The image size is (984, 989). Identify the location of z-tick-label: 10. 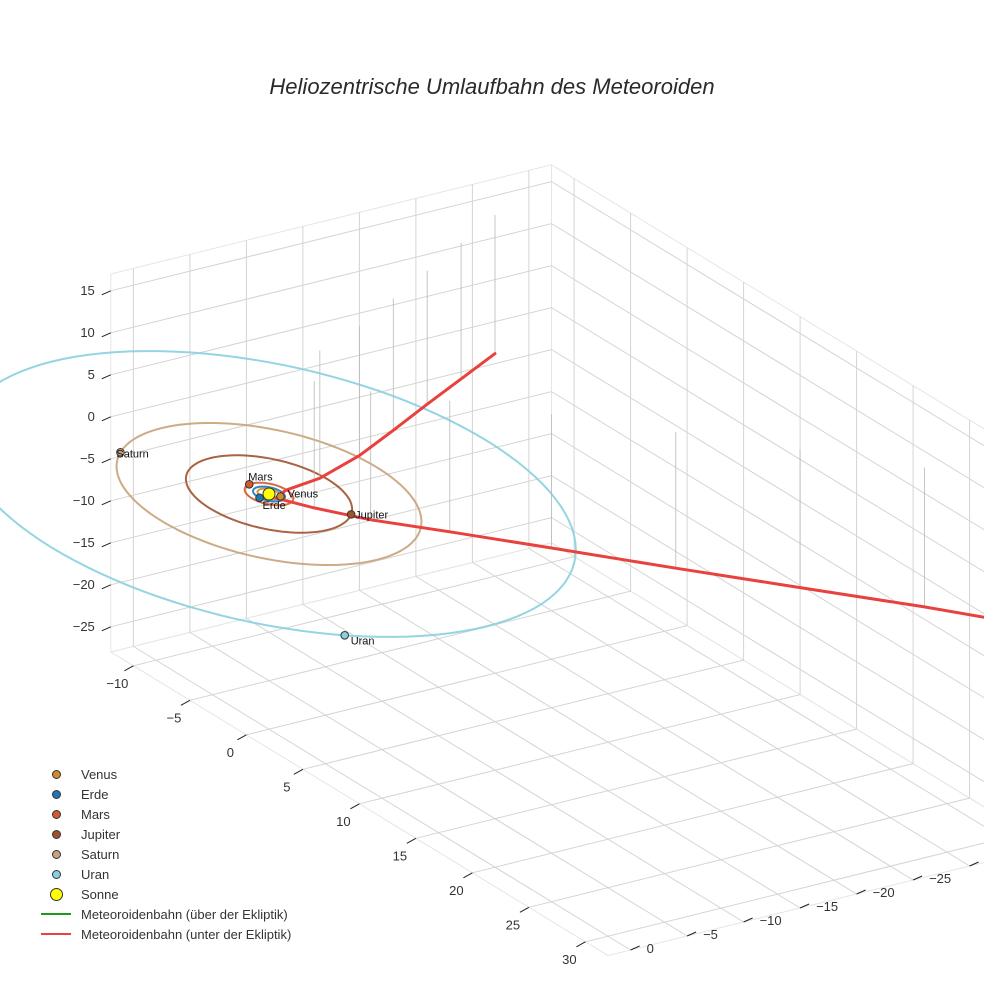
(87, 332).